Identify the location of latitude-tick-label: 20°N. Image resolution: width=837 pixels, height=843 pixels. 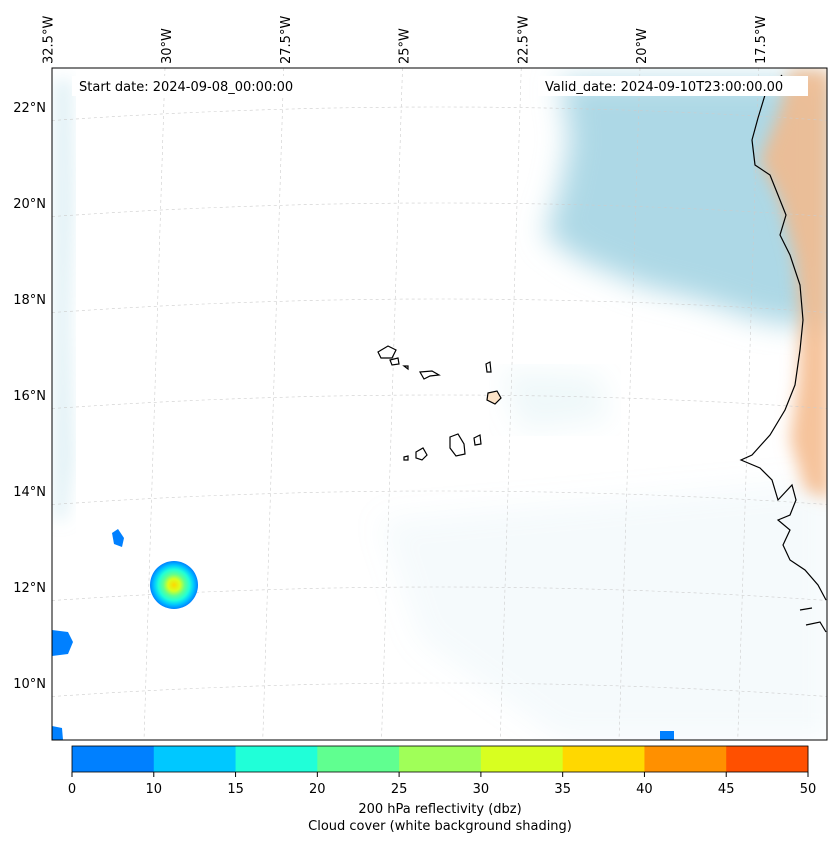
(29, 204).